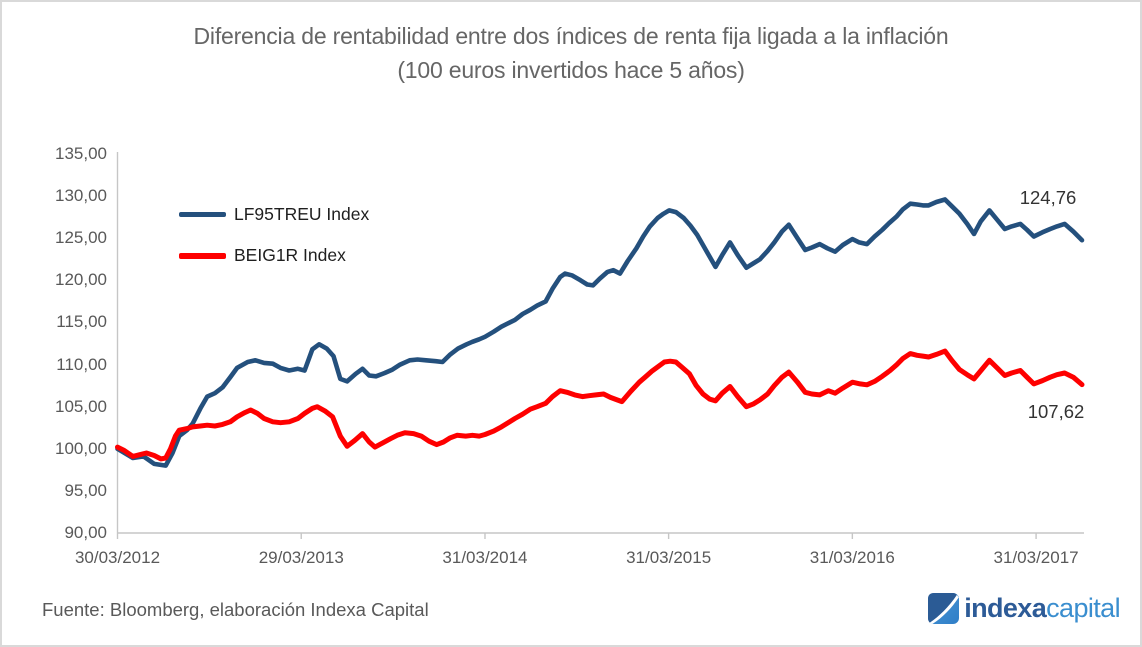 This screenshot has width=1142, height=647. I want to click on series-line-beig1r, so click(600, 405).